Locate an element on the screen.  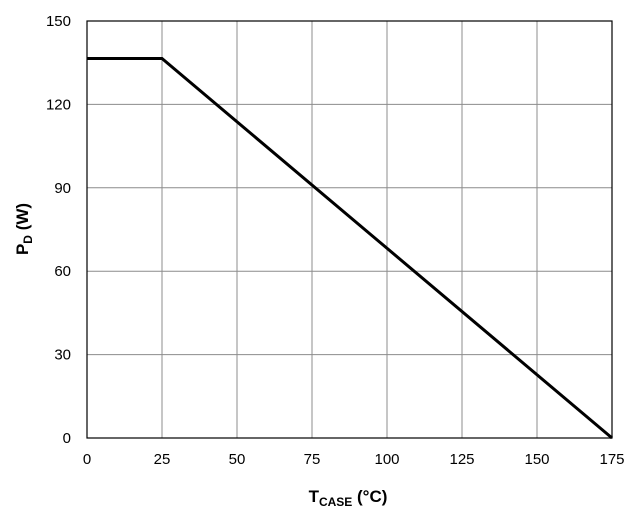
y-axis-label-sub: D is located at coordinates (28, 239).